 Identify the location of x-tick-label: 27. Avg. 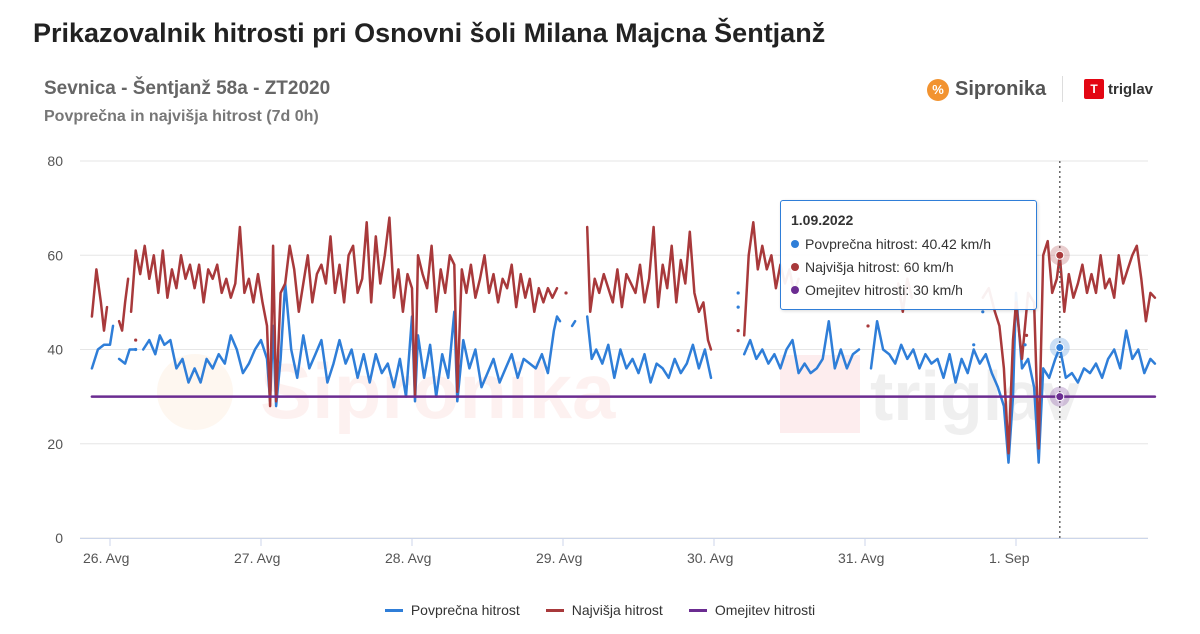
(257, 558).